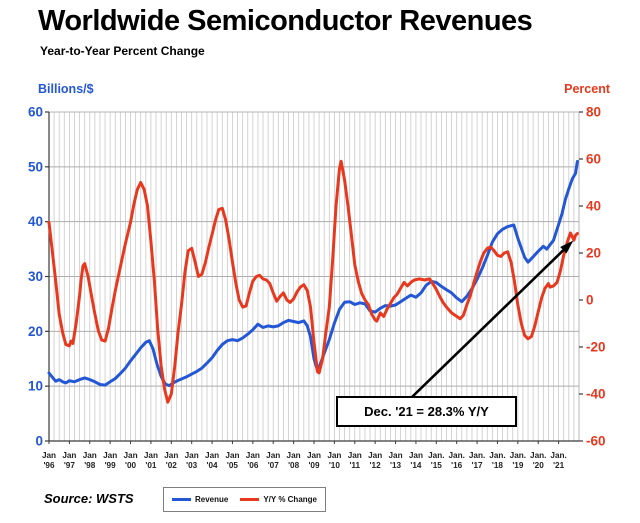 This screenshot has height=523, width=640. What do you see at coordinates (151, 465) in the screenshot?
I see `x-label-year: '01` at bounding box center [151, 465].